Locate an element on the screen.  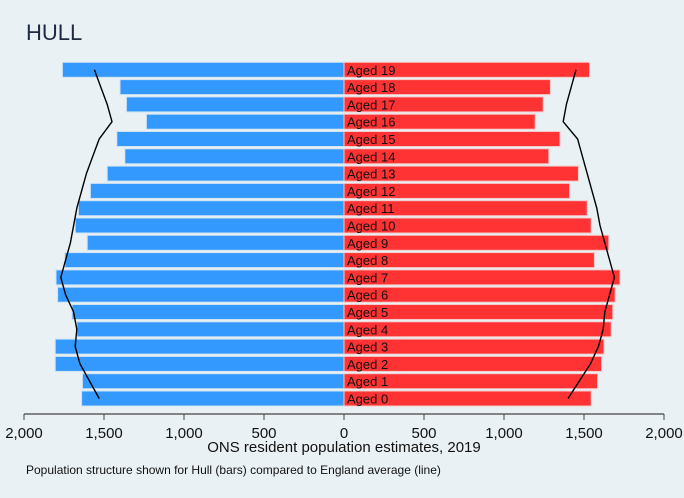
england-average-male-line is located at coordinates (86, 234).